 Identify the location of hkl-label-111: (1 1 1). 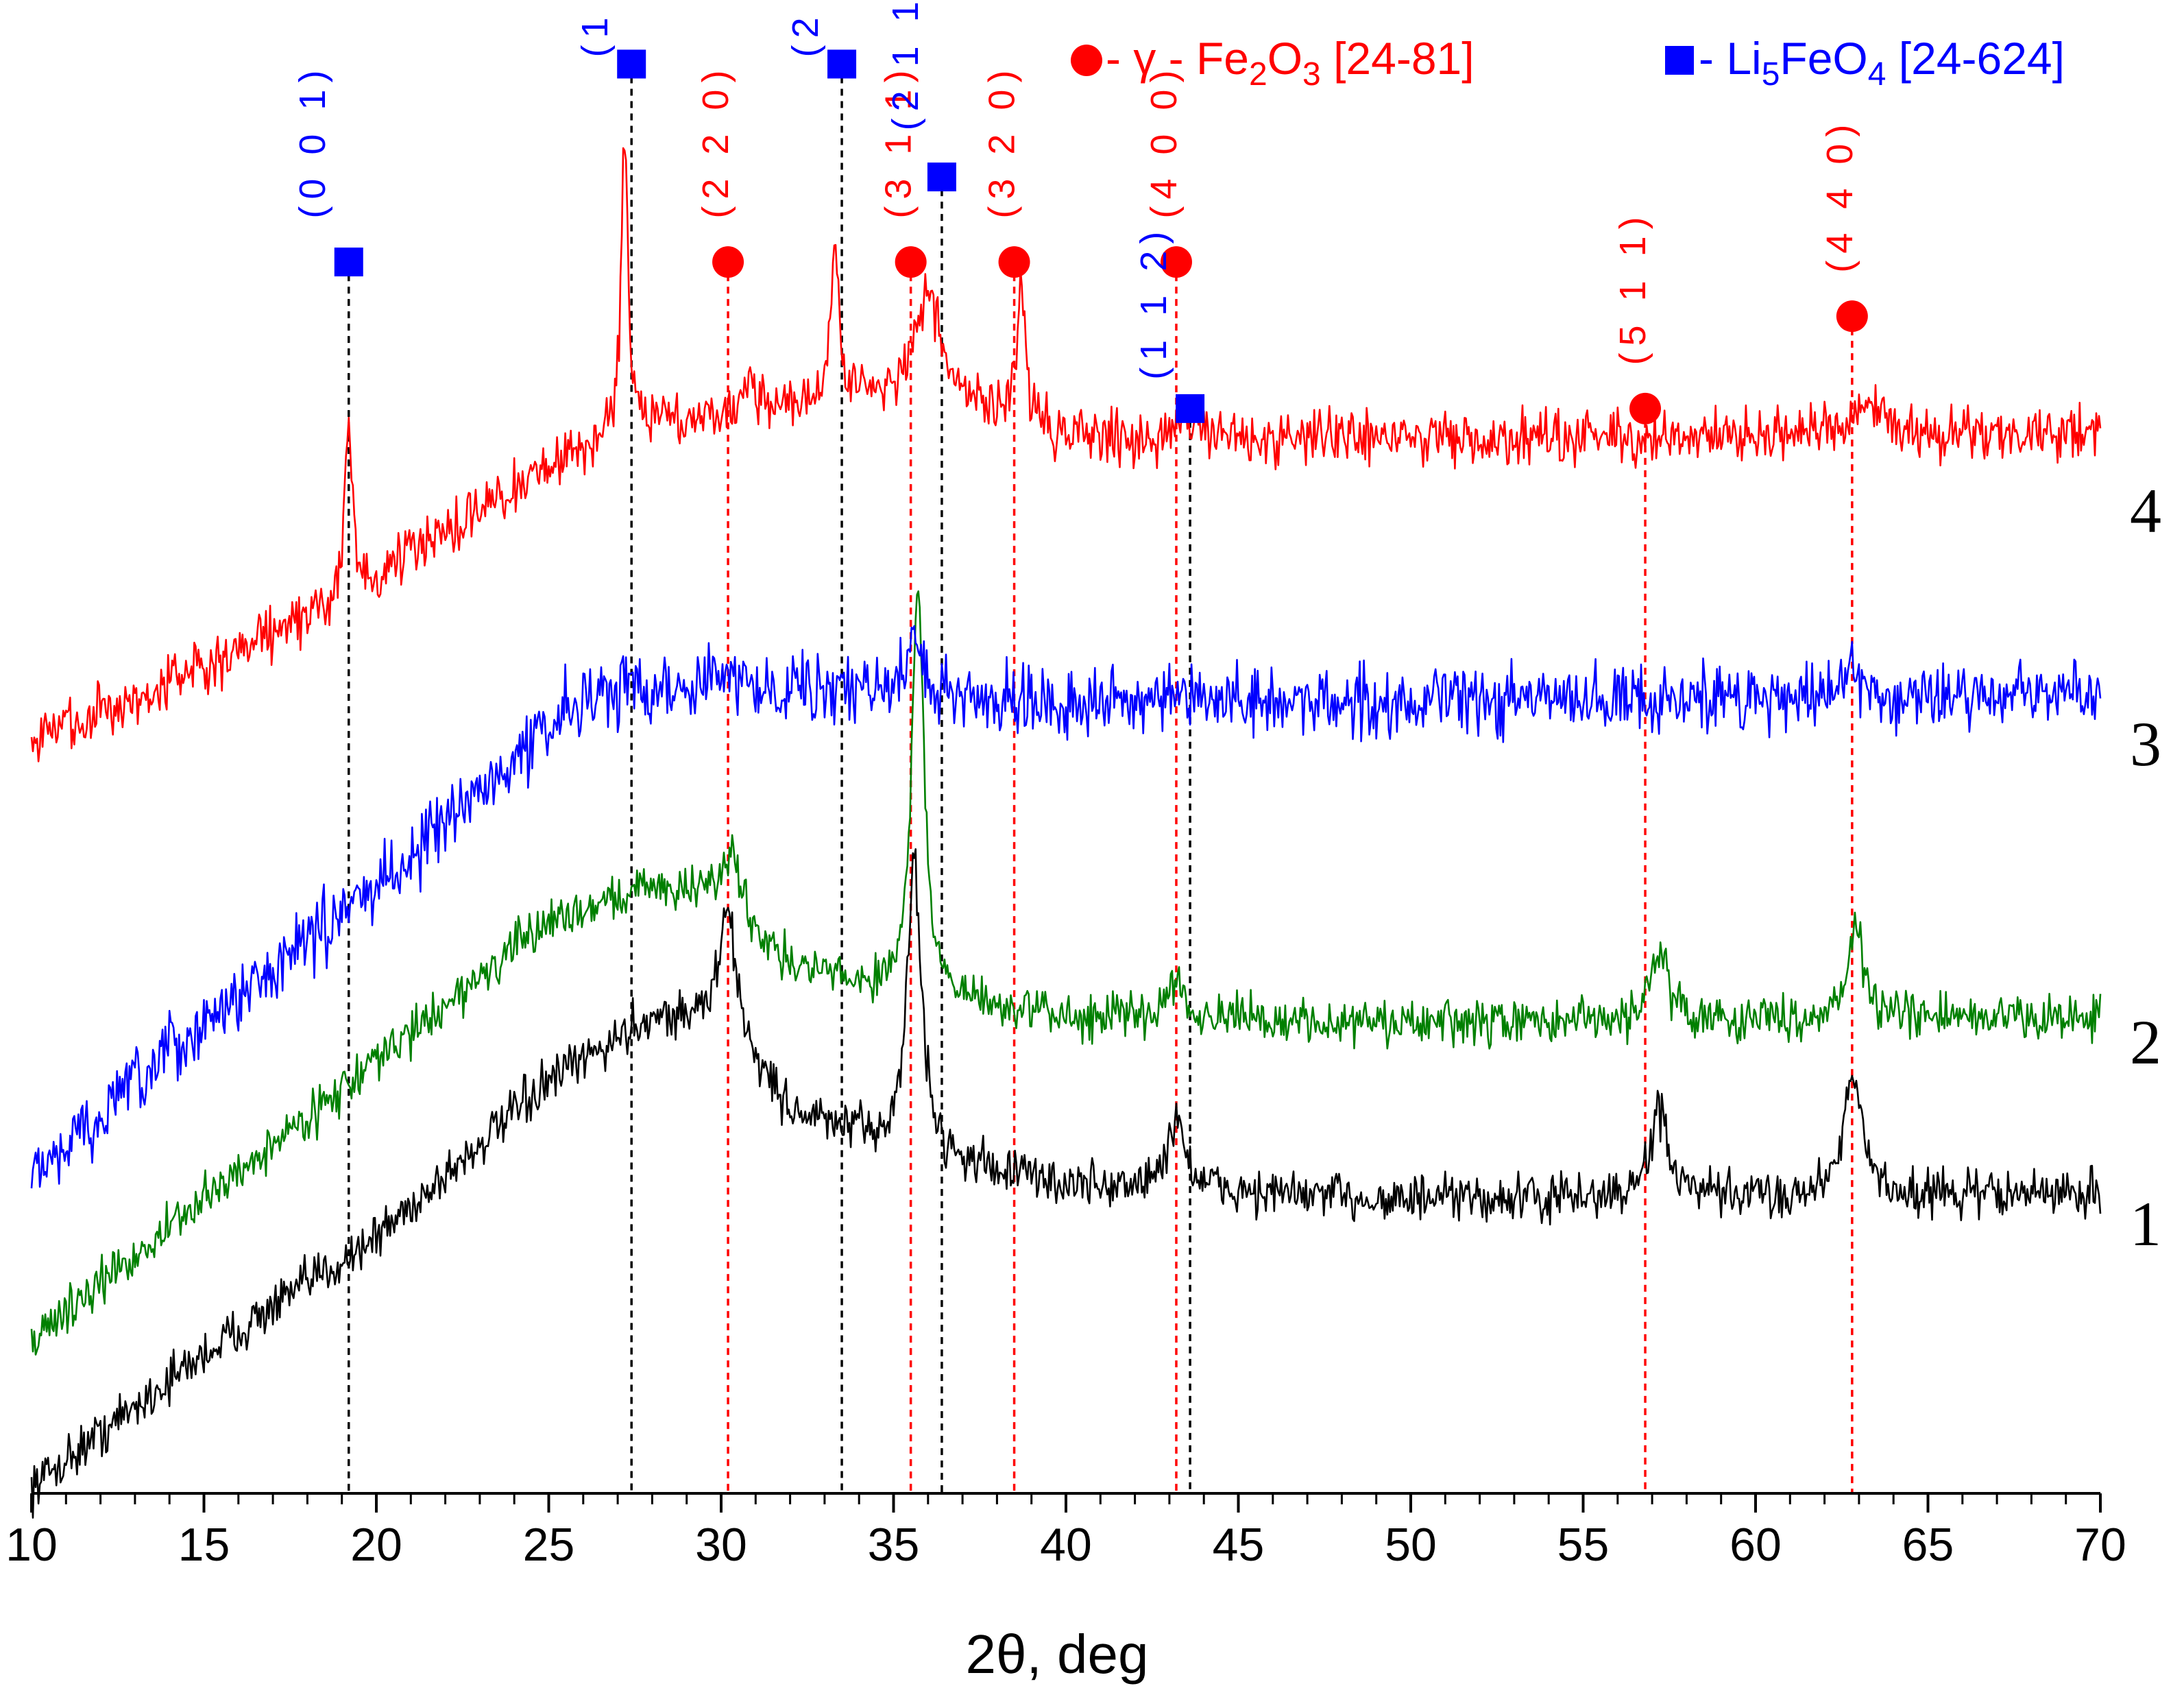
(595, 28).